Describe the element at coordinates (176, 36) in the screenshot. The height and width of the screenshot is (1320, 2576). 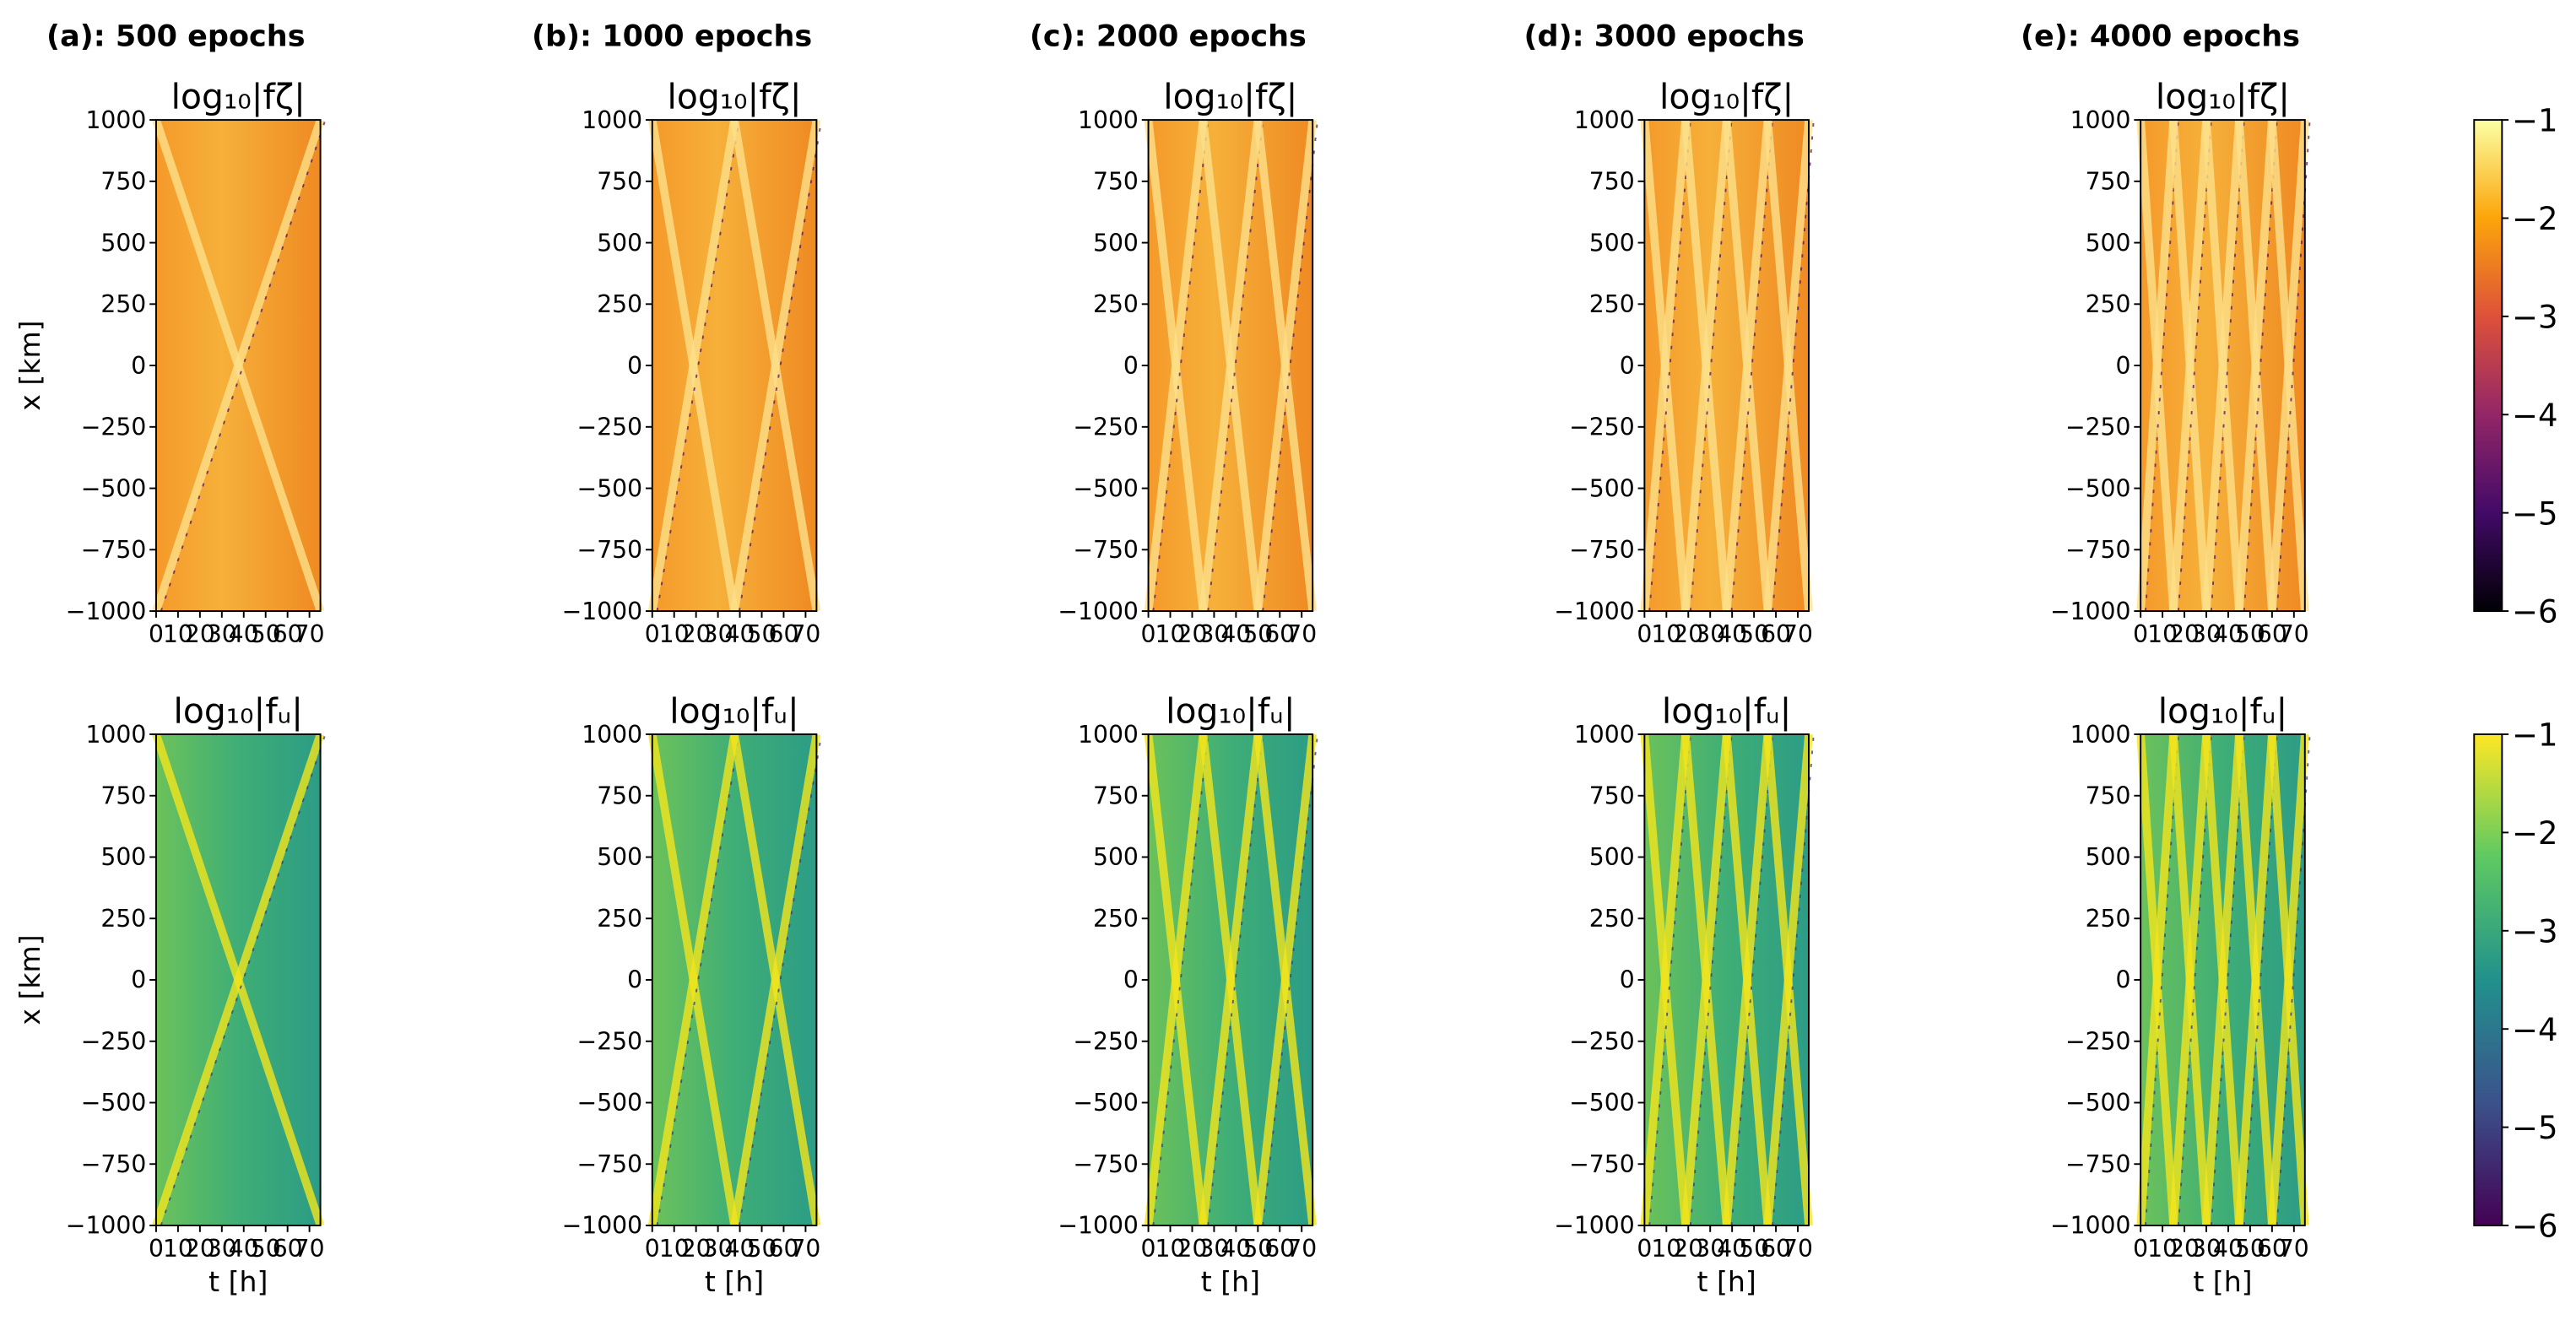
I see `panel-label: (a): 500 epochs` at that location.